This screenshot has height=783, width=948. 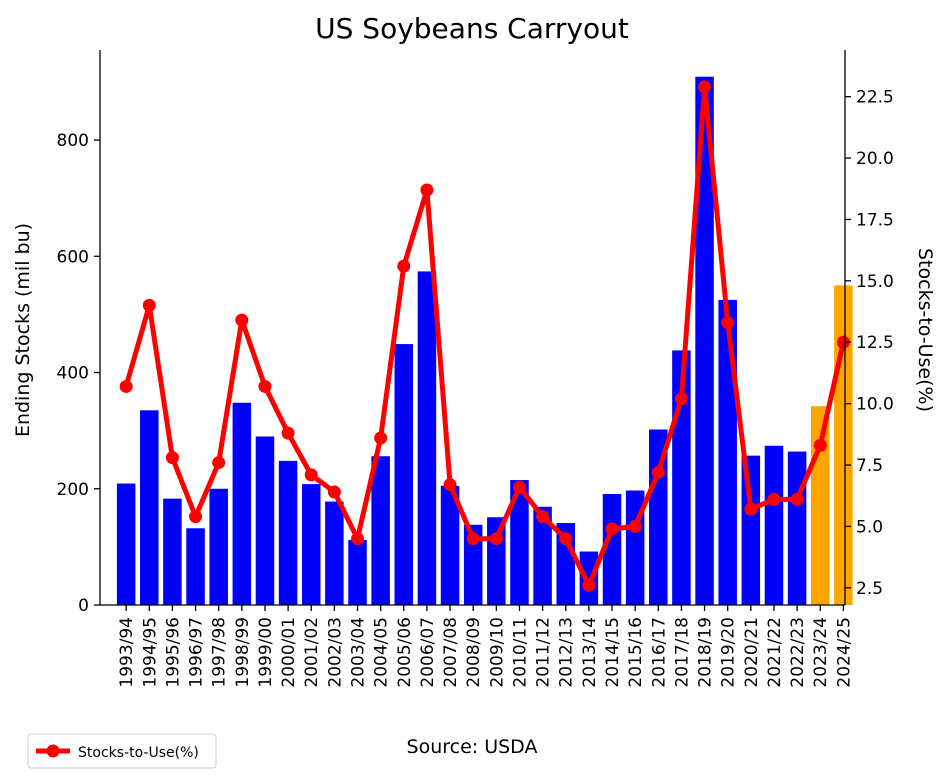 What do you see at coordinates (751, 509) in the screenshot?
I see `stocks-to-use-point-2020/21` at bounding box center [751, 509].